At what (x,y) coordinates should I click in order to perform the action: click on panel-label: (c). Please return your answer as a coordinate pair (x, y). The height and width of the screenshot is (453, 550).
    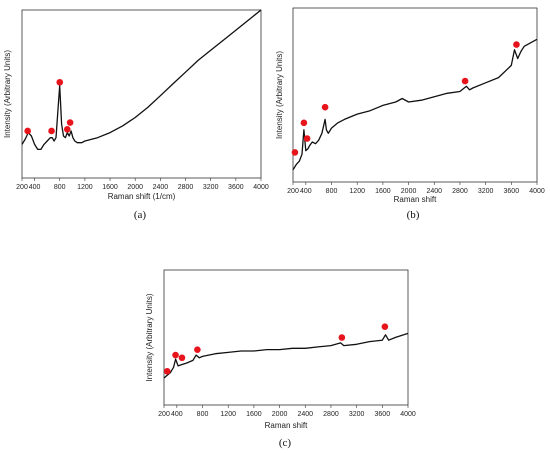
    Looking at the image, I should click on (285, 443).